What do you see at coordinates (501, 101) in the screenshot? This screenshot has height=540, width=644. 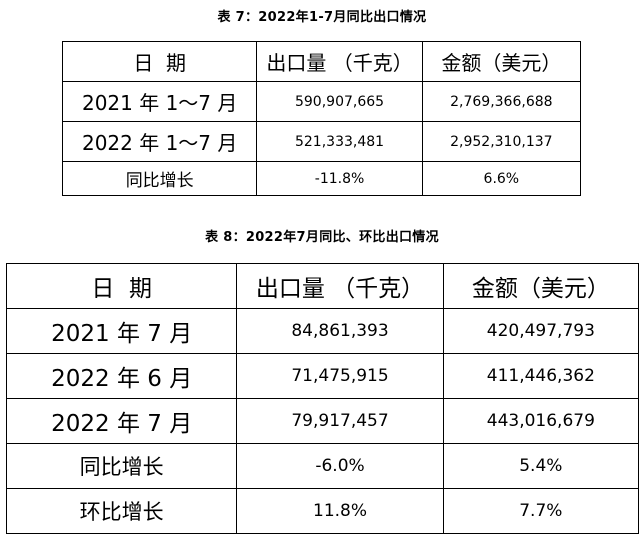 I see `row-amount: 2,769,366,688` at bounding box center [501, 101].